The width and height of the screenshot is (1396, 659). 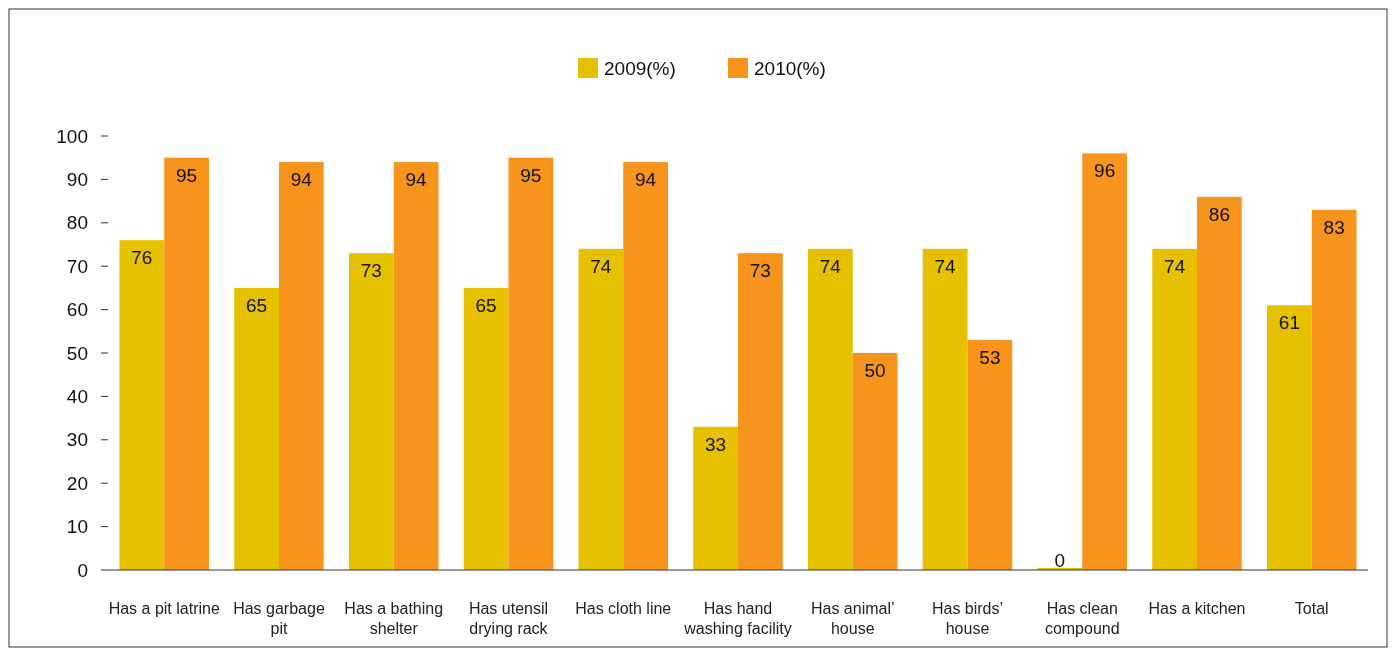 What do you see at coordinates (1060, 560) in the screenshot?
I see `data-label: 0` at bounding box center [1060, 560].